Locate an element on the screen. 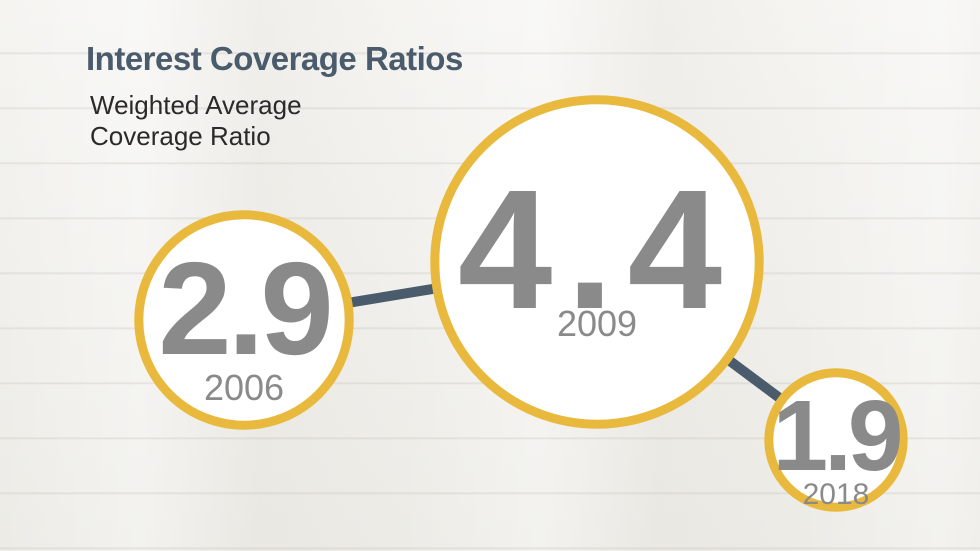 The image size is (980, 551). chart-subtitle: Weighted Average Coverage Ratio is located at coordinates (250, 121).